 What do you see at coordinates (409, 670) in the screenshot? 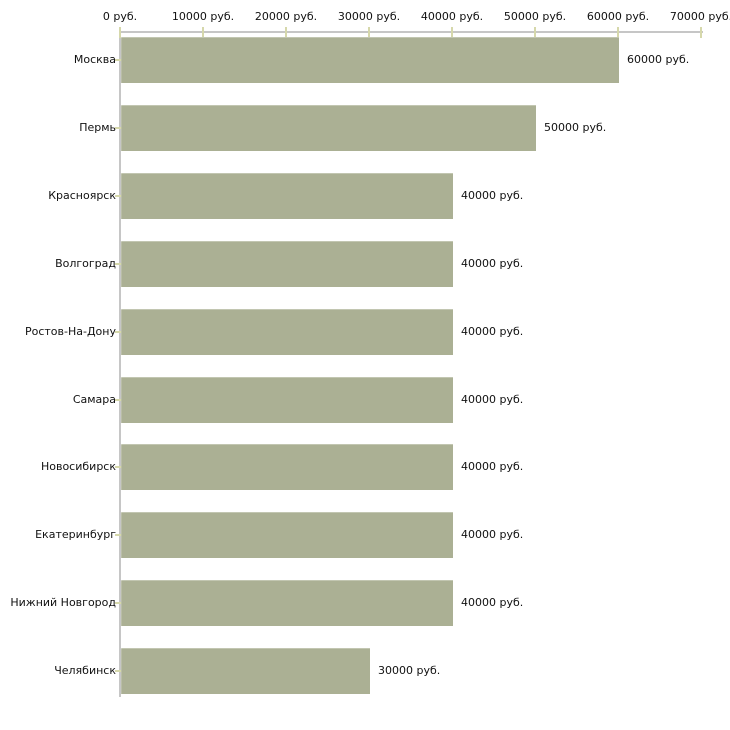
I see `bar-value-label: 30000 руб.` at bounding box center [409, 670].